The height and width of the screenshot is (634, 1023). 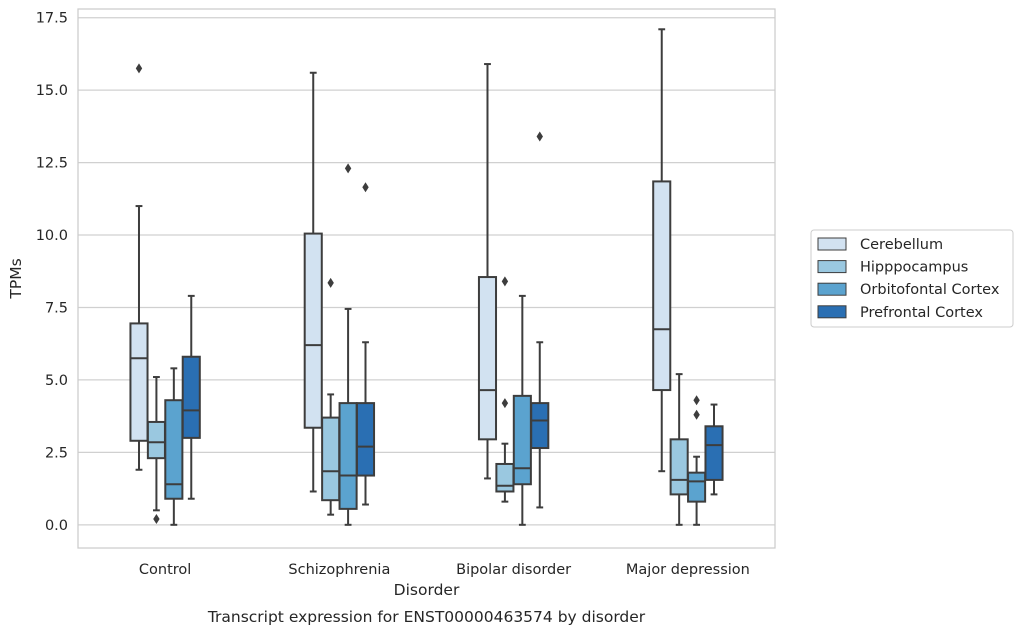 What do you see at coordinates (165, 570) in the screenshot?
I see `x-tick-label: Control` at bounding box center [165, 570].